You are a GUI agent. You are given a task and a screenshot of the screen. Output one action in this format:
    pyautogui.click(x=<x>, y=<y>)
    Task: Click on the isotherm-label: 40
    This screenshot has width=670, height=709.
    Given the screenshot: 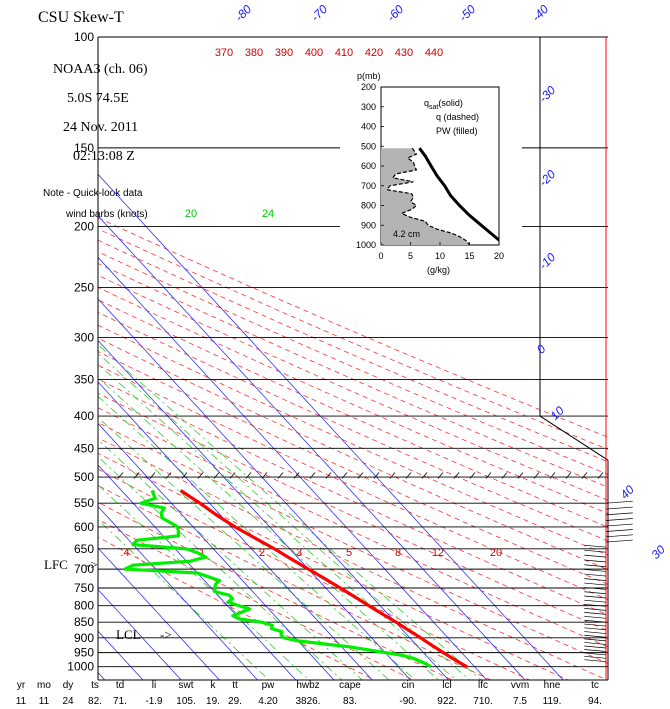 What is the action you would take?
    pyautogui.click(x=627, y=492)
    